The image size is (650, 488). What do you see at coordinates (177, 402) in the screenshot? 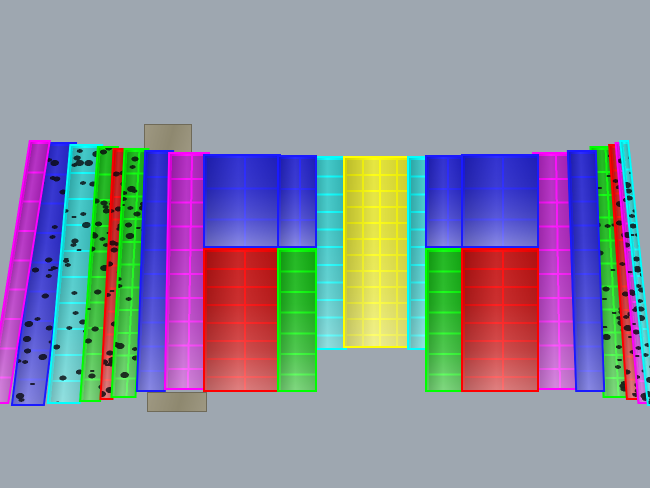
I see `base-plate` at bounding box center [177, 402].